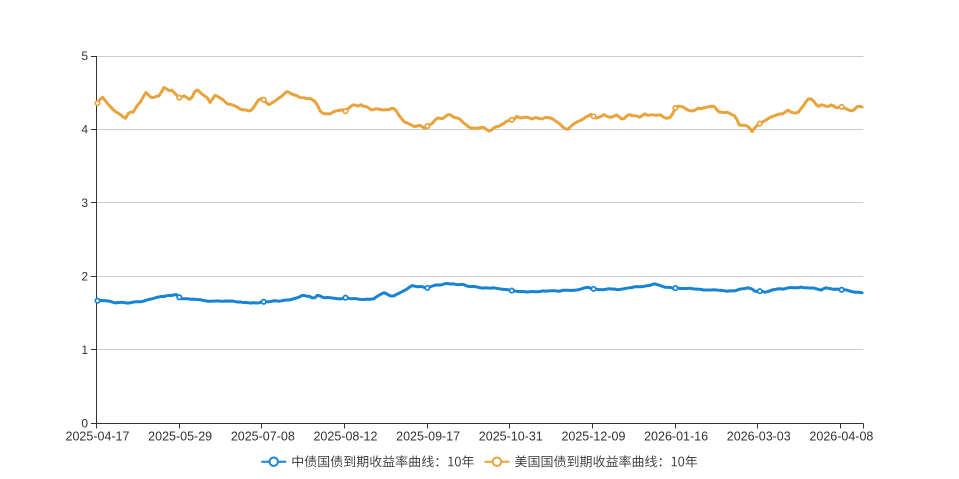  What do you see at coordinates (759, 437) in the screenshot?
I see `svg-text: 2026-03-03` at bounding box center [759, 437].